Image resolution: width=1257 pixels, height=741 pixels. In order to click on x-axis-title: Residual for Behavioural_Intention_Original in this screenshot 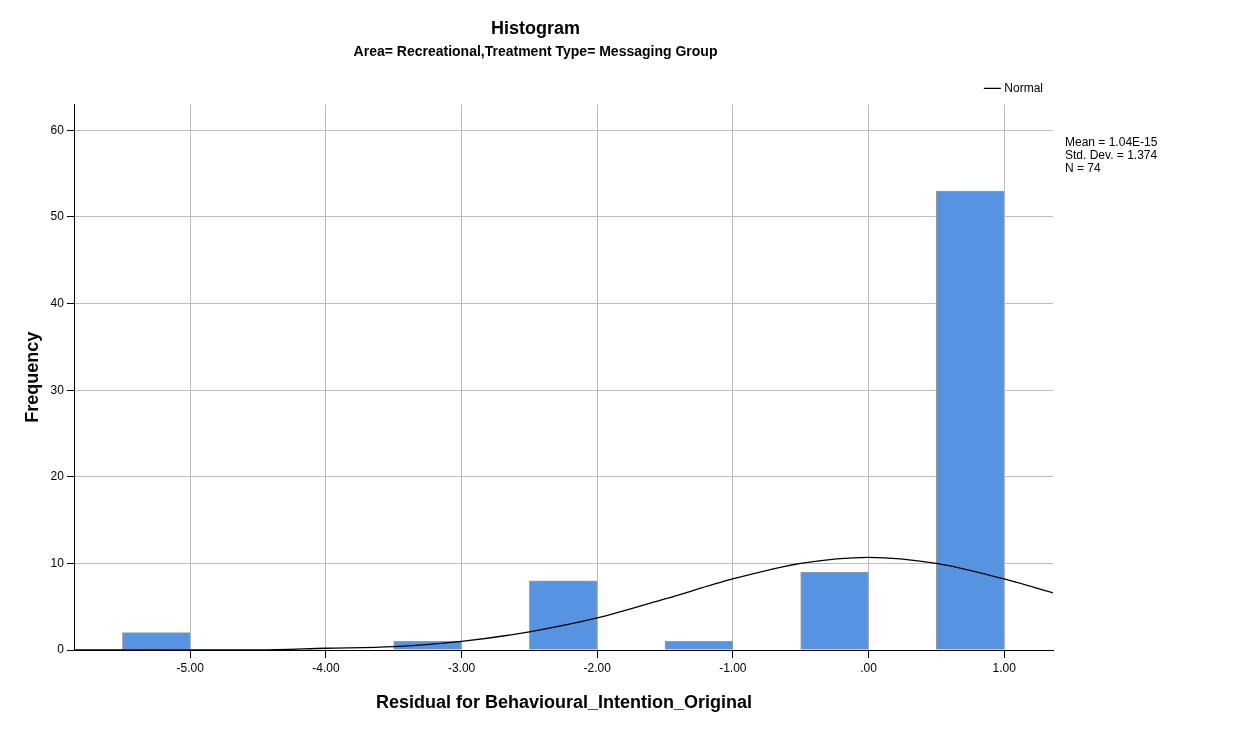, I will do `click(564, 702)`.